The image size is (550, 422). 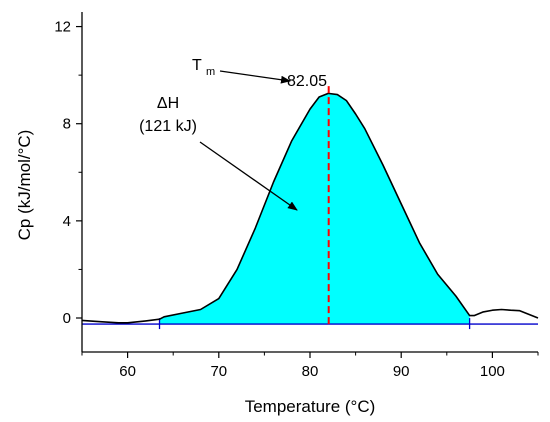 I want to click on x-tick-label: 100, so click(x=492, y=371).